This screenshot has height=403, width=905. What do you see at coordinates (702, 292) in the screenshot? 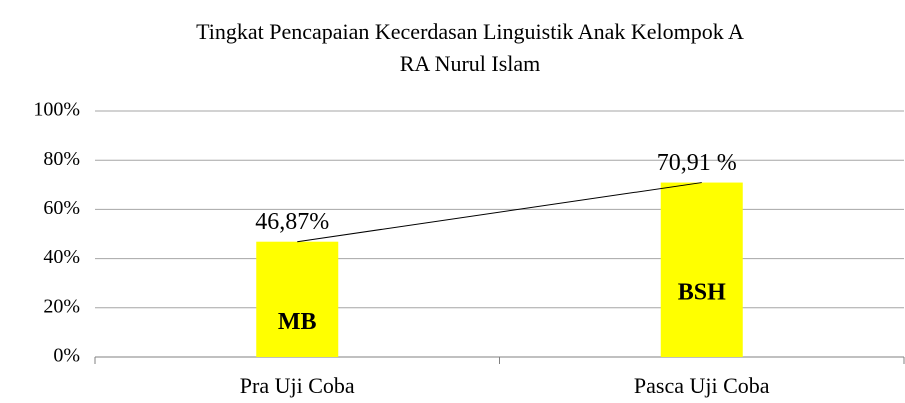
I see `bar-label: BSH` at bounding box center [702, 292].